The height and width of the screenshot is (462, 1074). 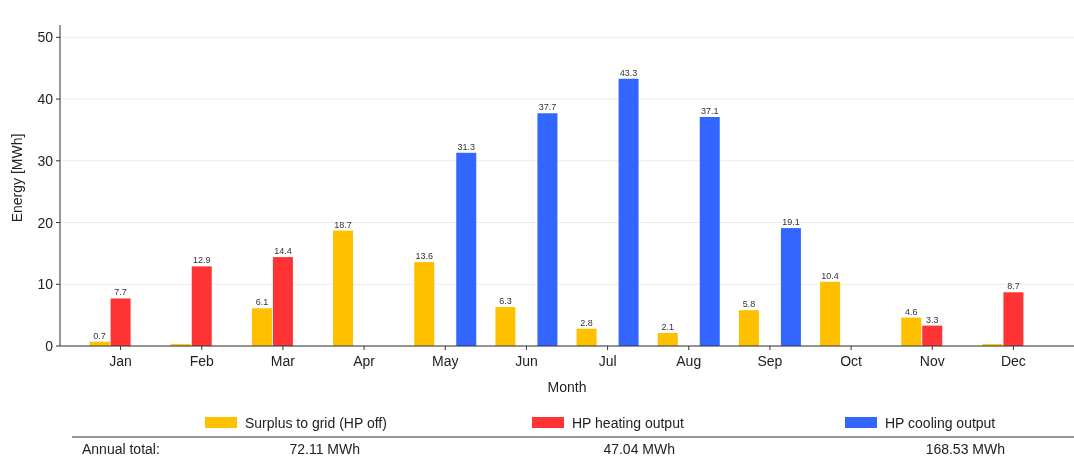 What do you see at coordinates (45, 37) in the screenshot?
I see `y-tick-label: 50` at bounding box center [45, 37].